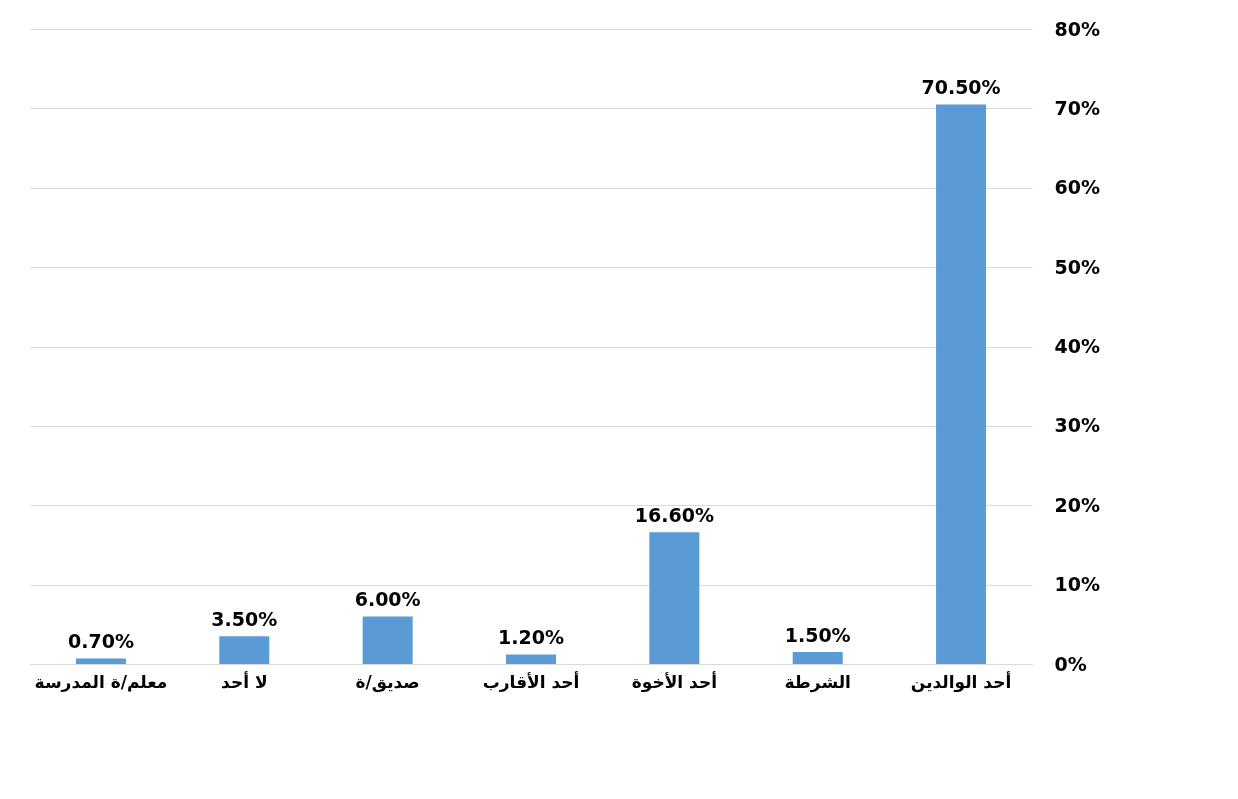  I want to click on y-tick-label: 40%, so click(1077, 346).